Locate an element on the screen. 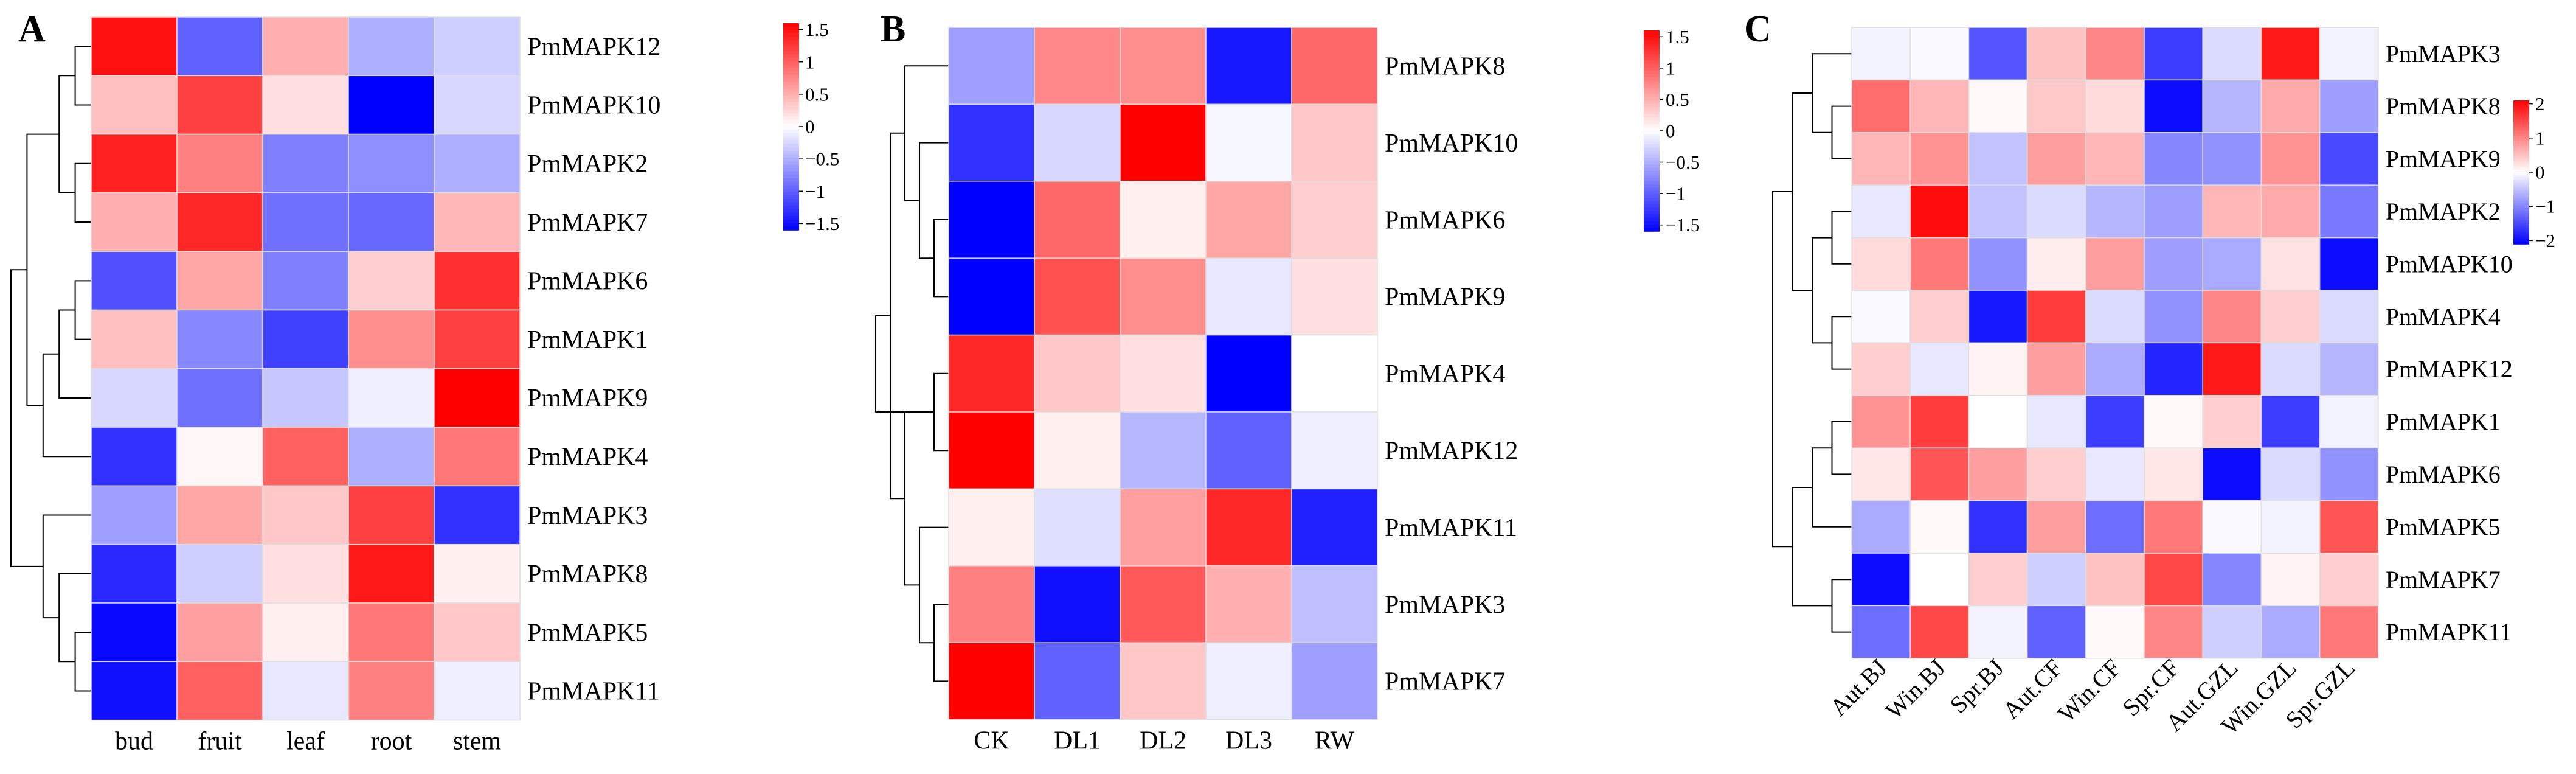 The image size is (2576, 774). column-label: CK is located at coordinates (991, 741).